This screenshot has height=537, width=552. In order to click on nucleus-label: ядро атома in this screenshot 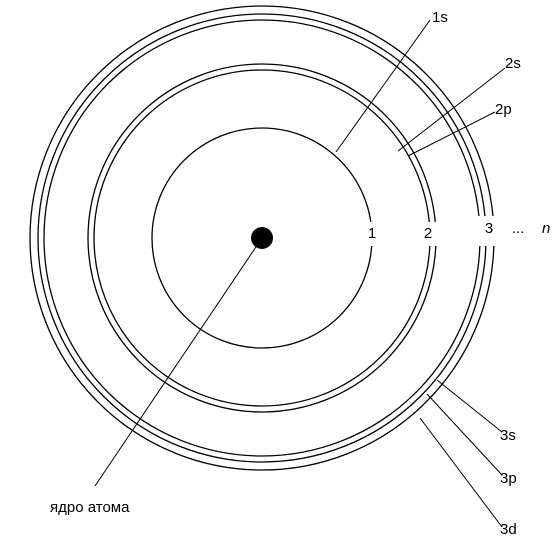, I will do `click(90, 507)`.